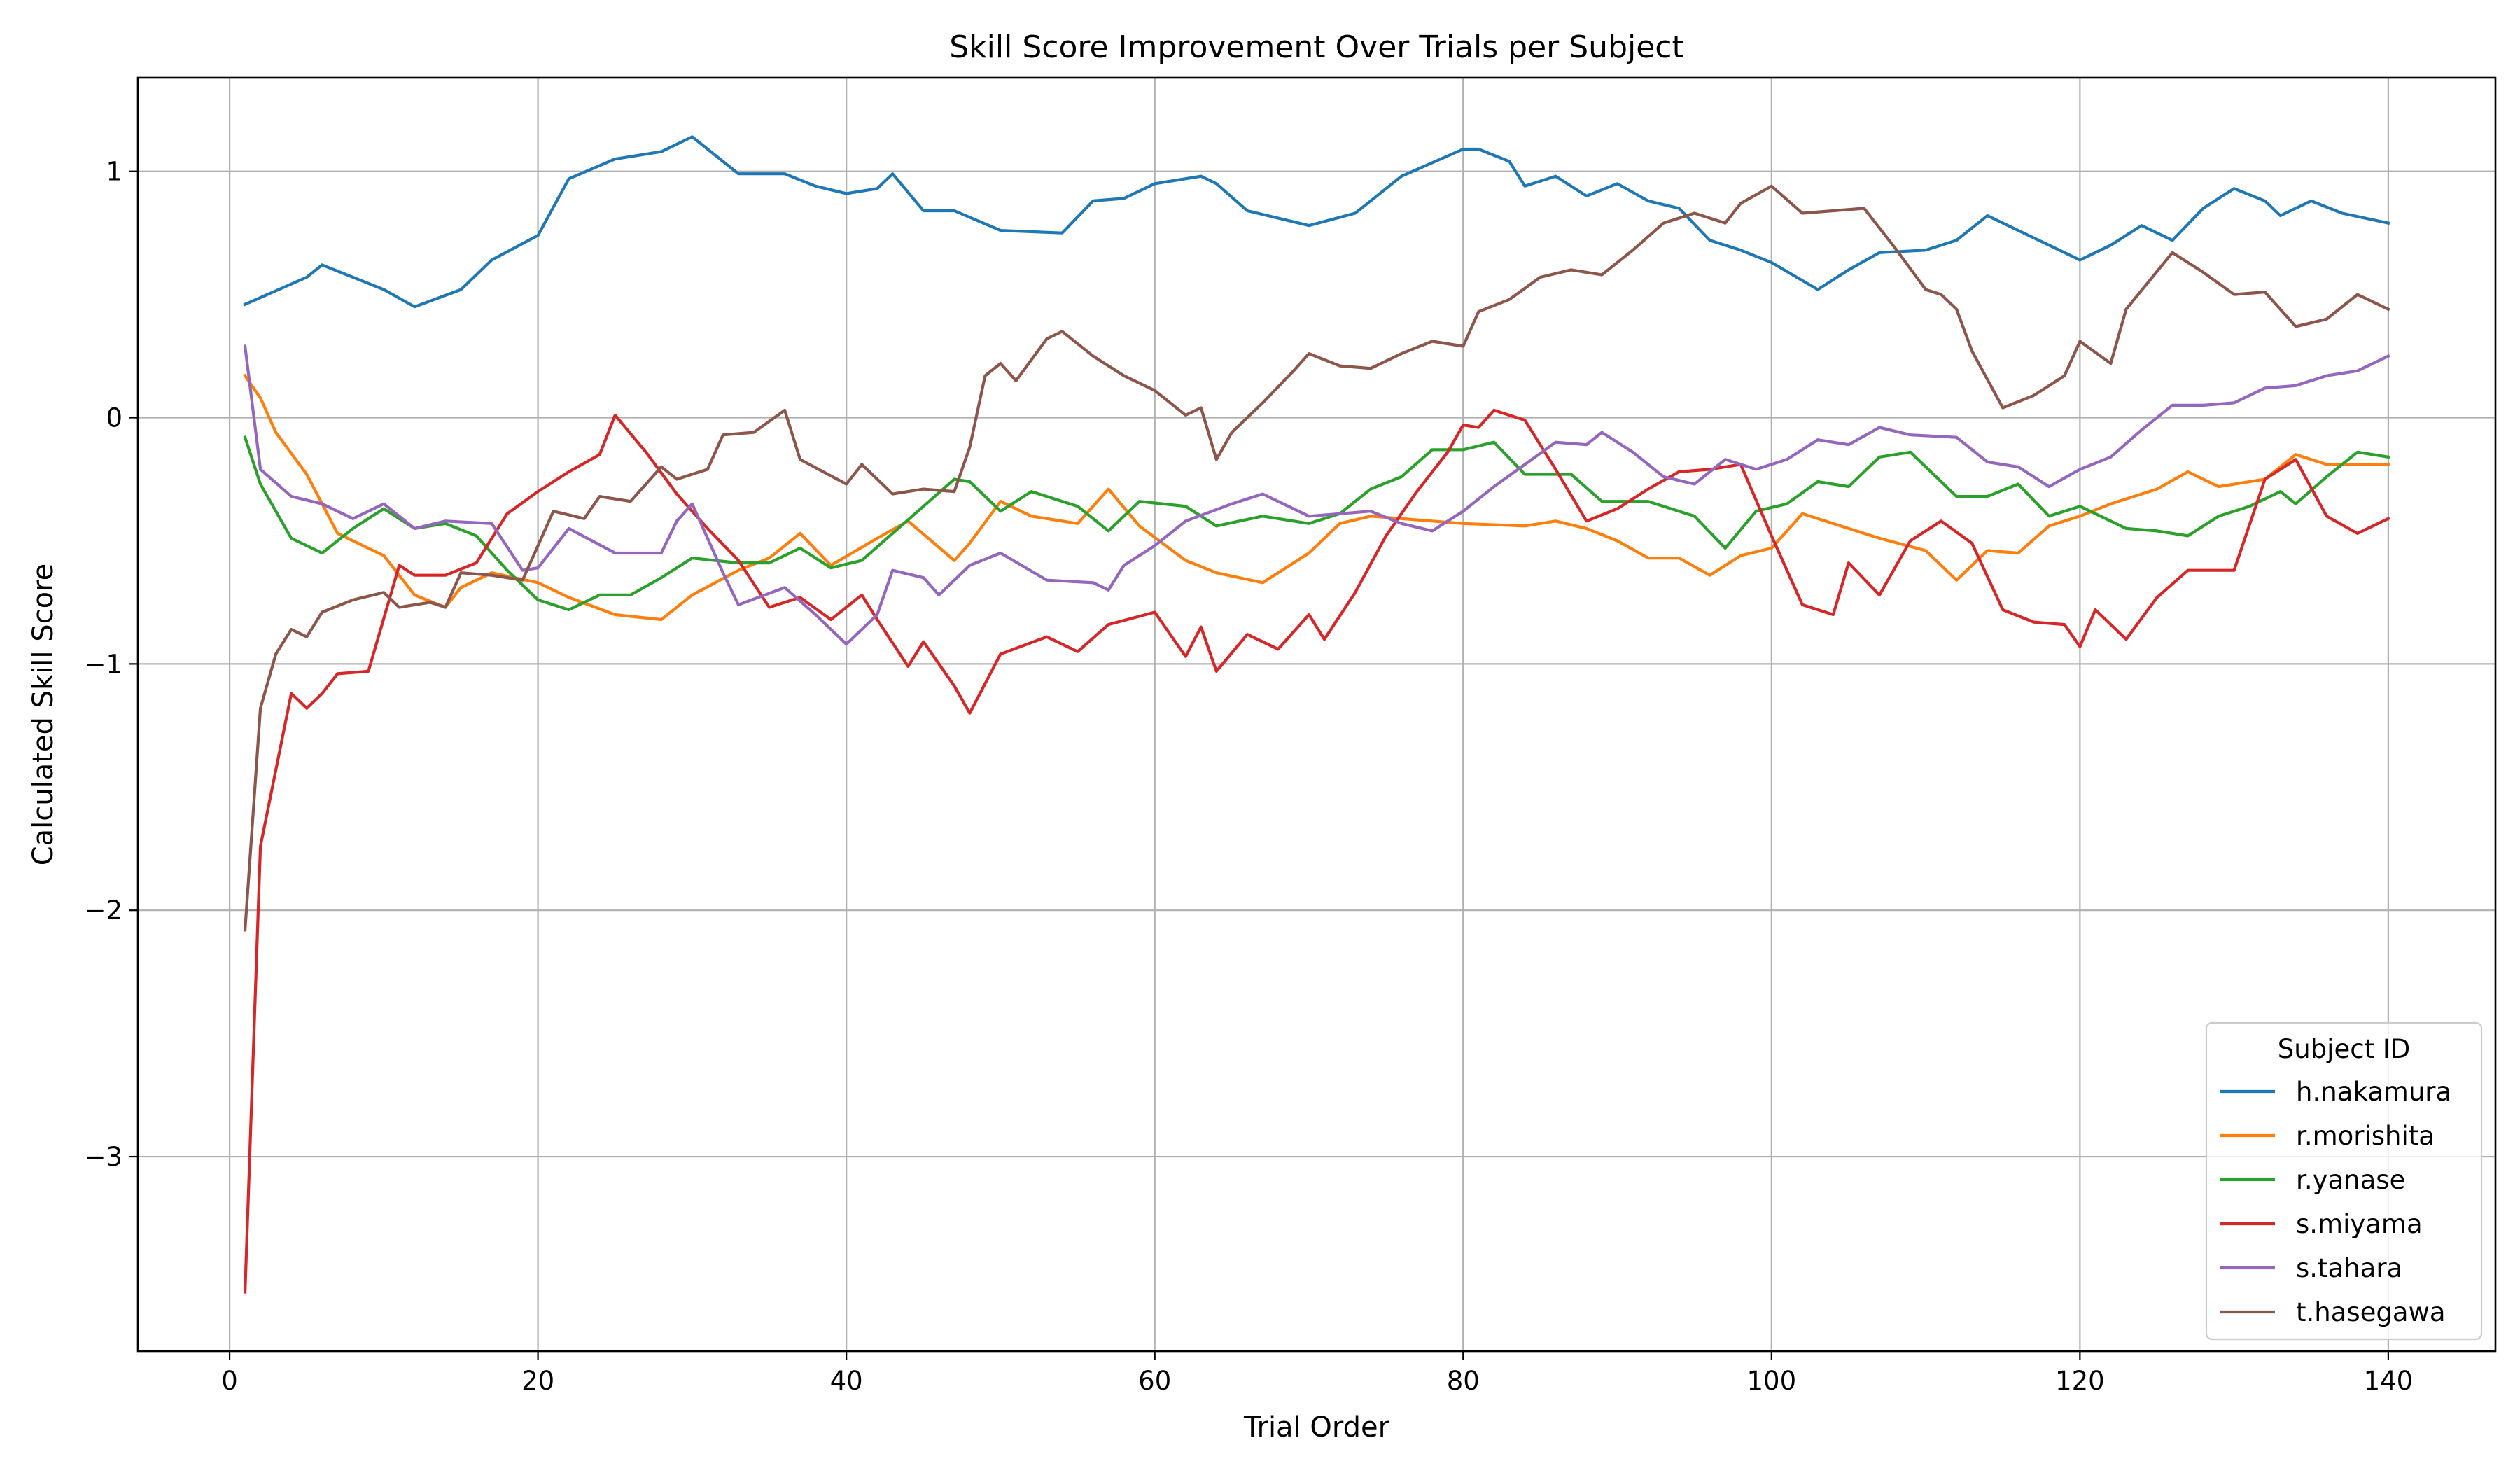 Image resolution: width=2520 pixels, height=1473 pixels. I want to click on x-tick-label: 20, so click(538, 1381).